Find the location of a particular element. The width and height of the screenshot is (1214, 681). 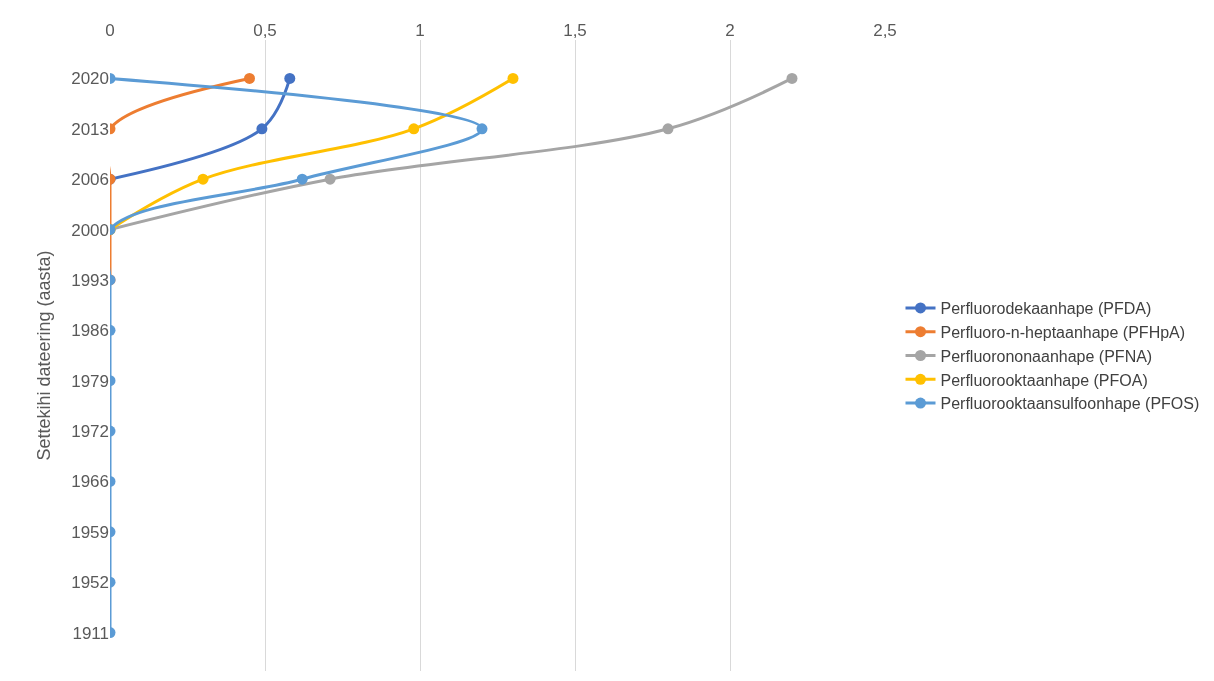

y-tick-label: 1911 is located at coordinates (90, 633).